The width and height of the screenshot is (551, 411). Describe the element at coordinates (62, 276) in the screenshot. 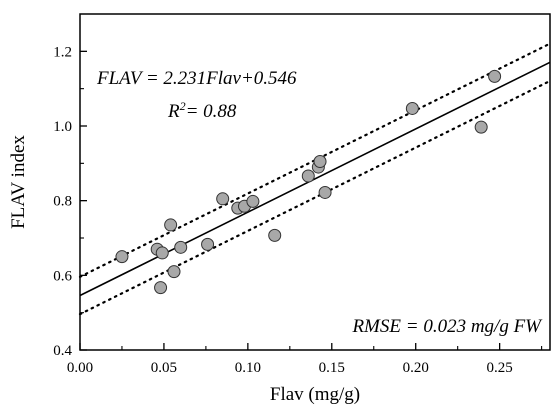

I see `y-tick-label: 0.6` at that location.